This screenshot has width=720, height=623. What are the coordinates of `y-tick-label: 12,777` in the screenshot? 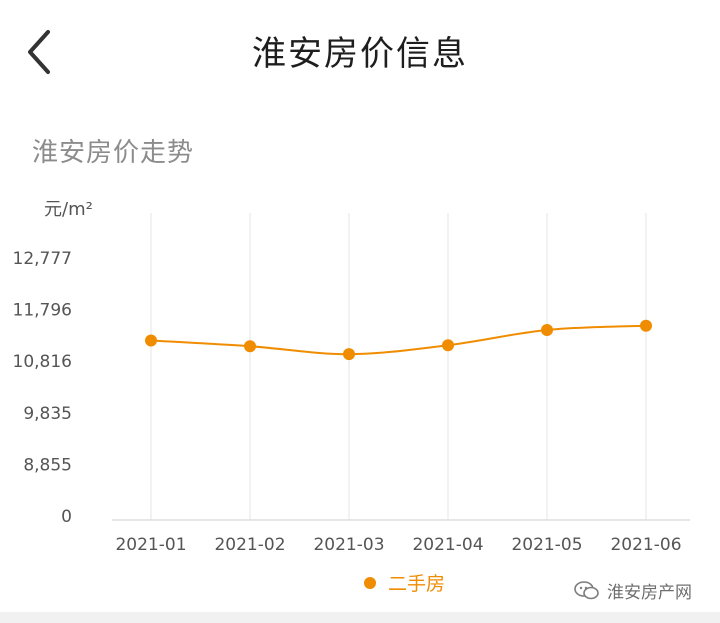 It's located at (42, 259).